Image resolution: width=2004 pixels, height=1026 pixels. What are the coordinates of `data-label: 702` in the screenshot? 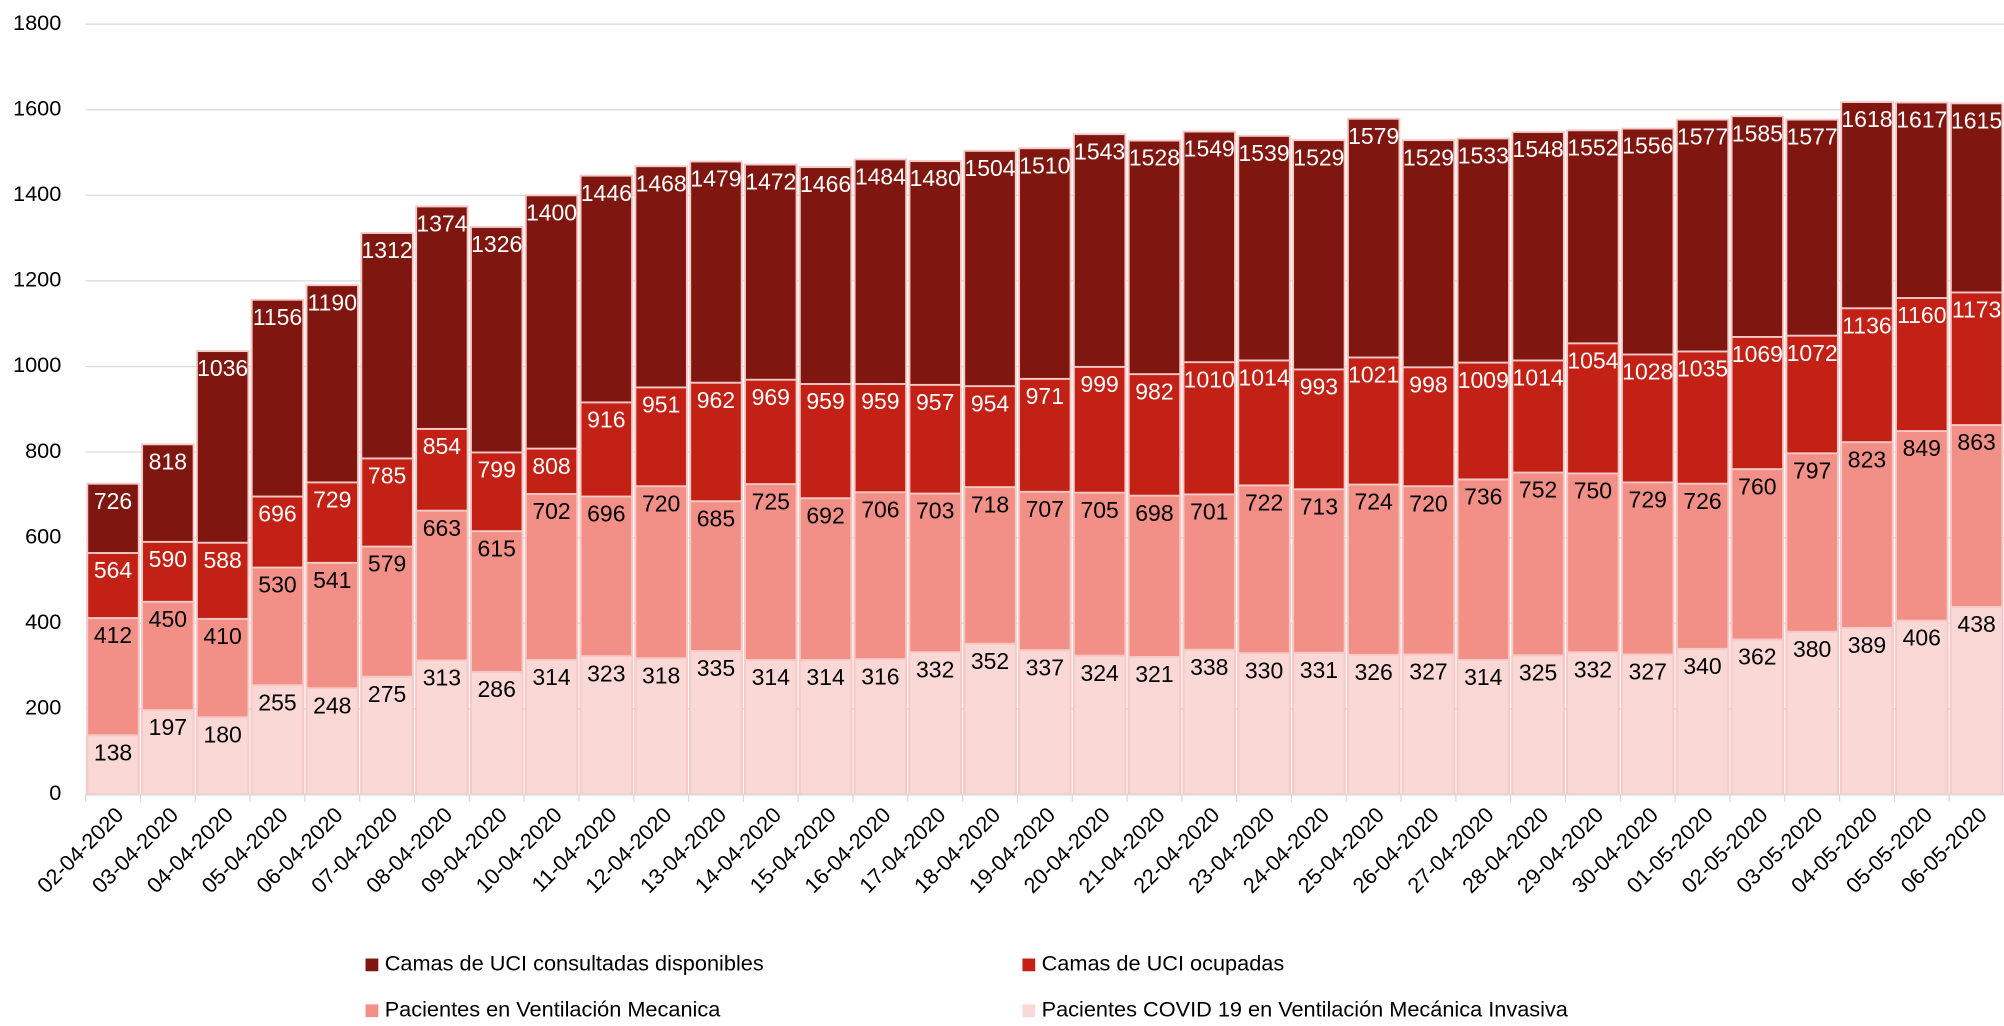 It's located at (551, 511).